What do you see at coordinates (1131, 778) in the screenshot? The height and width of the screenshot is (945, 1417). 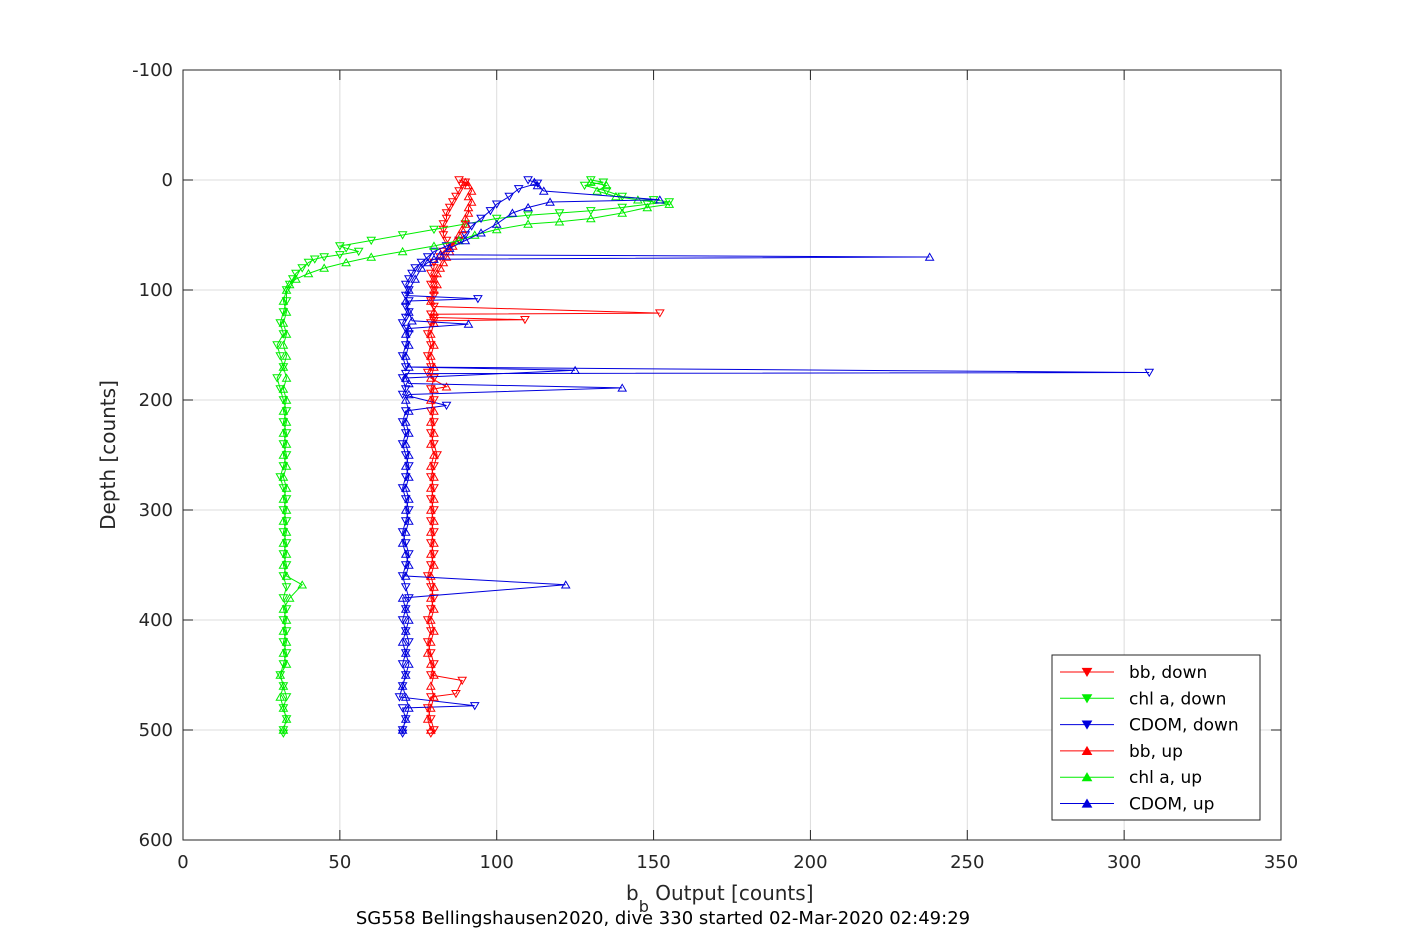 I see `legend-entry: chl a, up` at bounding box center [1131, 778].